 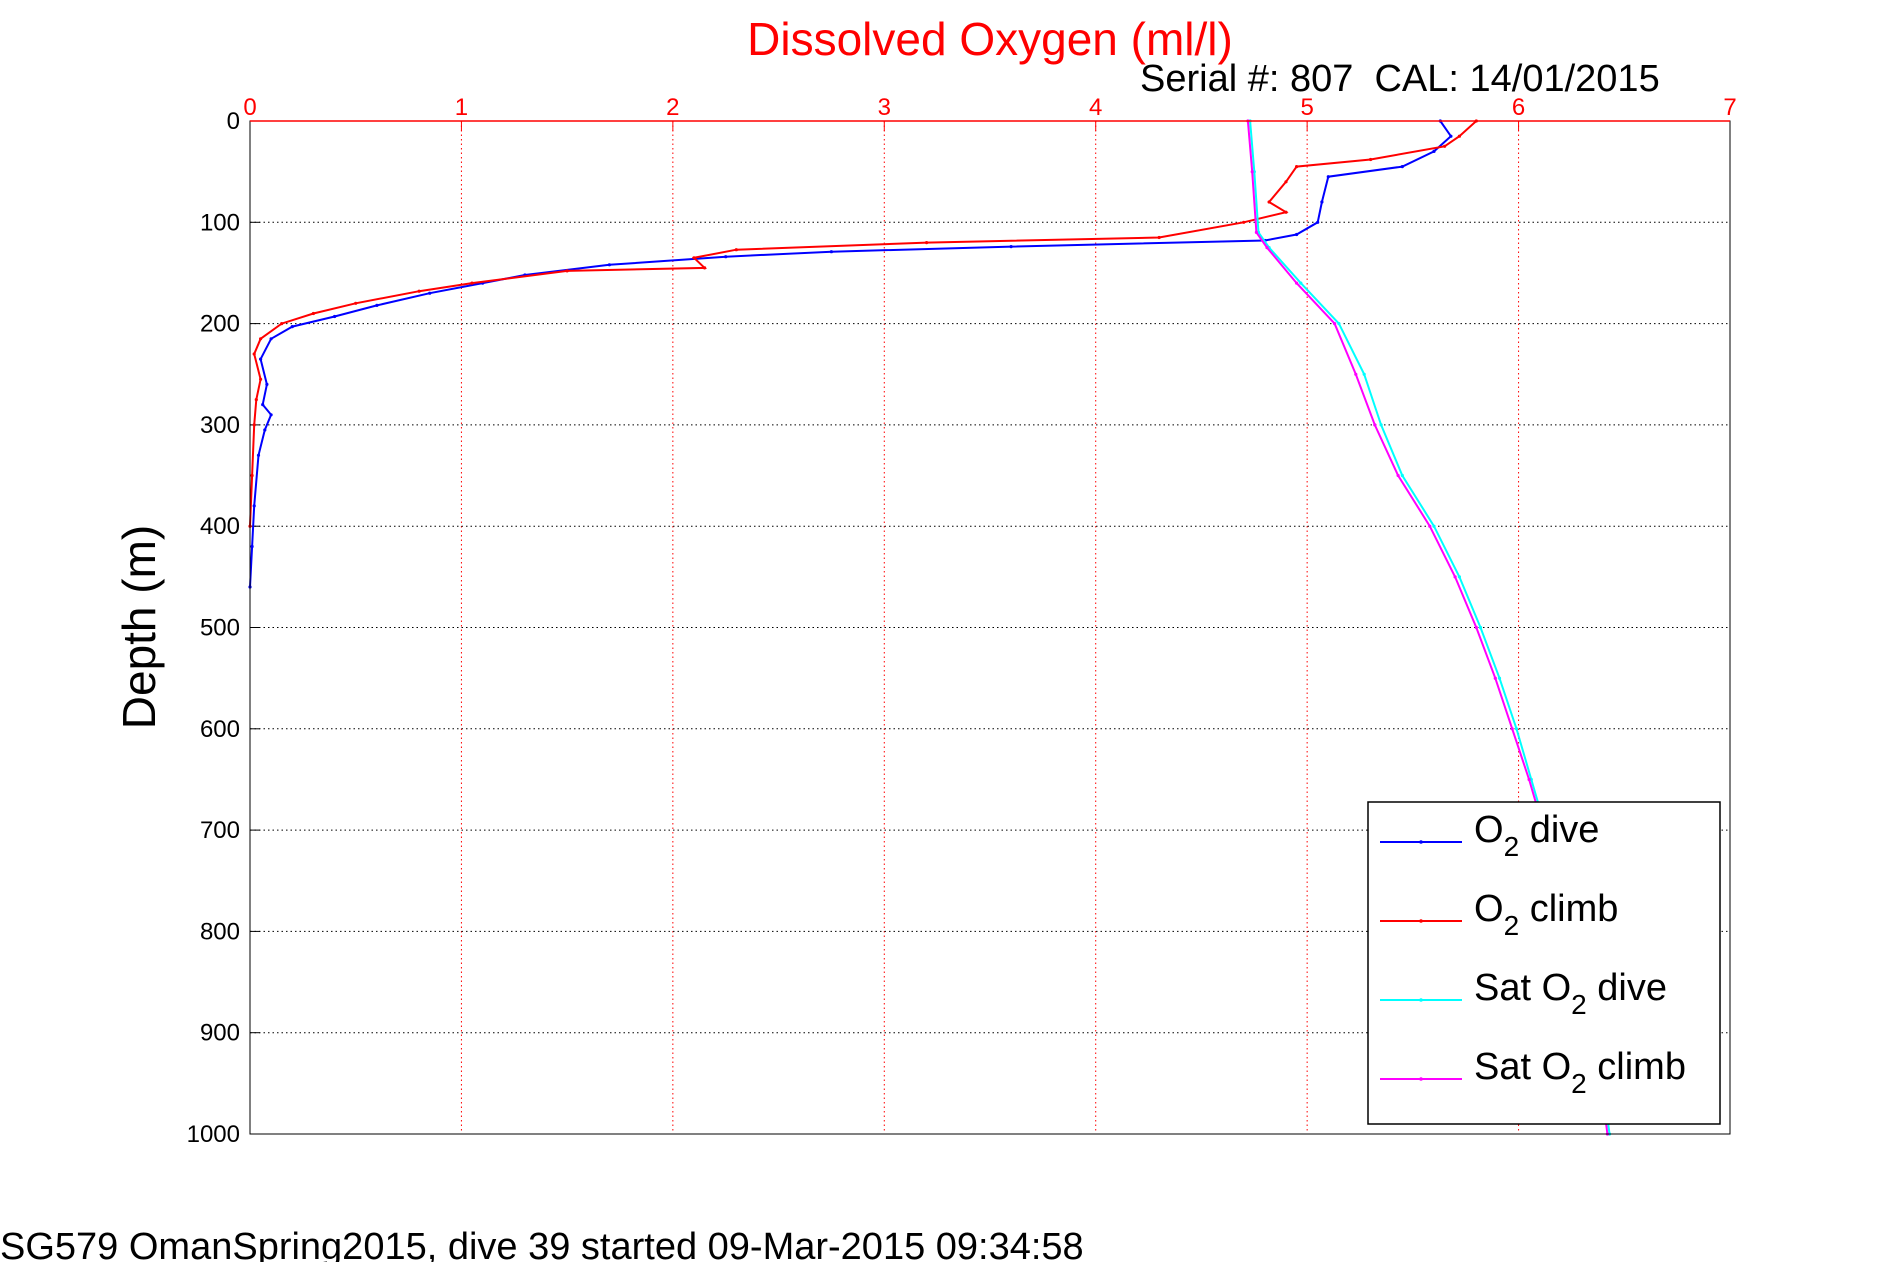 What do you see at coordinates (220, 729) in the screenshot?
I see `y-tick-label: 600` at bounding box center [220, 729].